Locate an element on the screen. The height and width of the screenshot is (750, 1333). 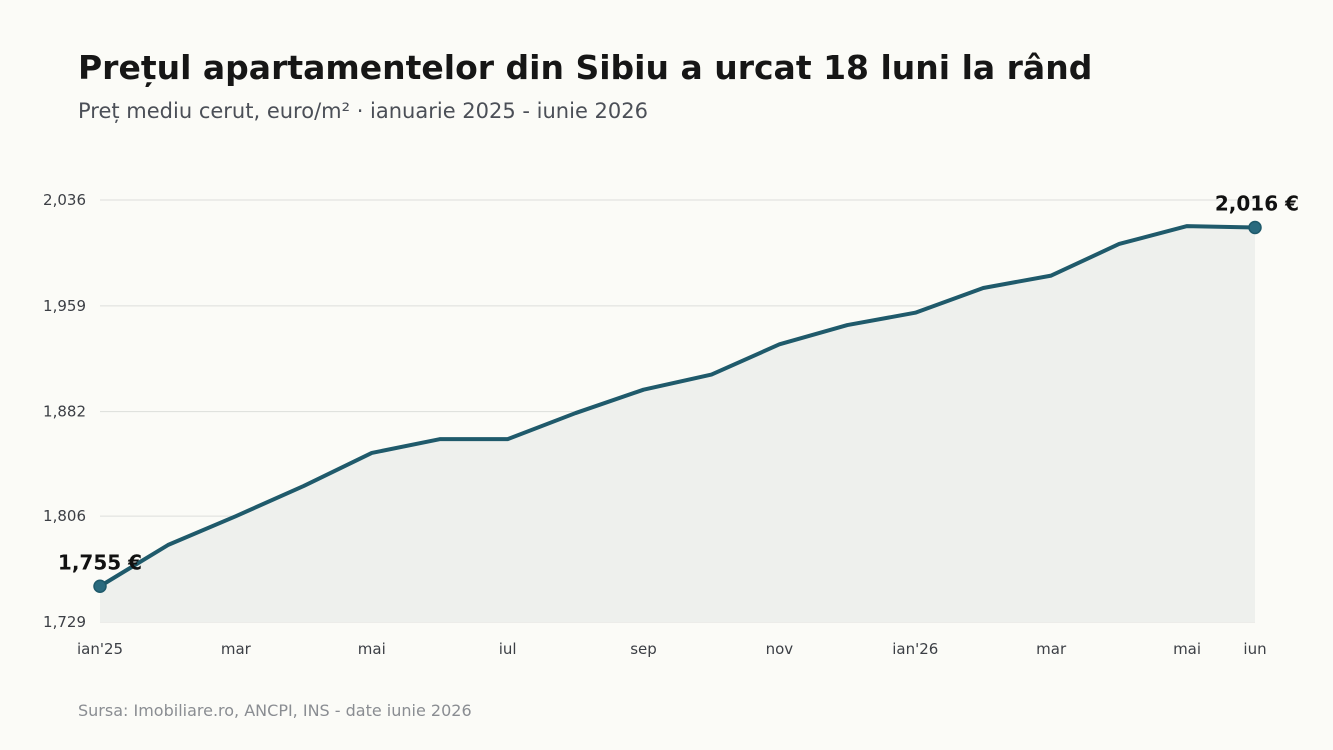
x-tick-label: sep is located at coordinates (643, 649).